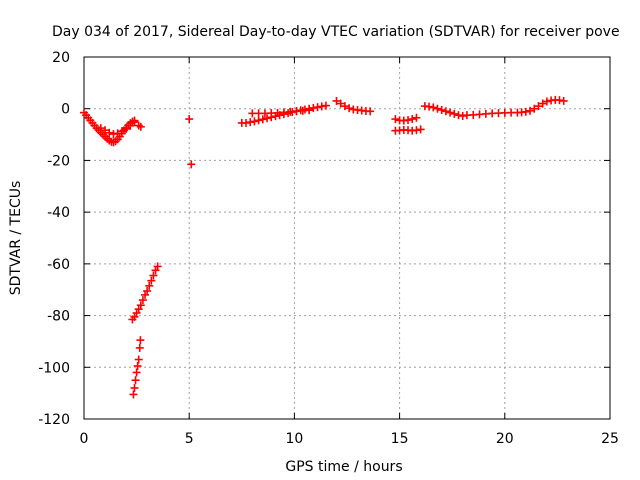 Image resolution: width=640 pixels, height=480 pixels. What do you see at coordinates (16, 238) in the screenshot?
I see `y-axis-label: SDTVAR / TECUs` at bounding box center [16, 238].